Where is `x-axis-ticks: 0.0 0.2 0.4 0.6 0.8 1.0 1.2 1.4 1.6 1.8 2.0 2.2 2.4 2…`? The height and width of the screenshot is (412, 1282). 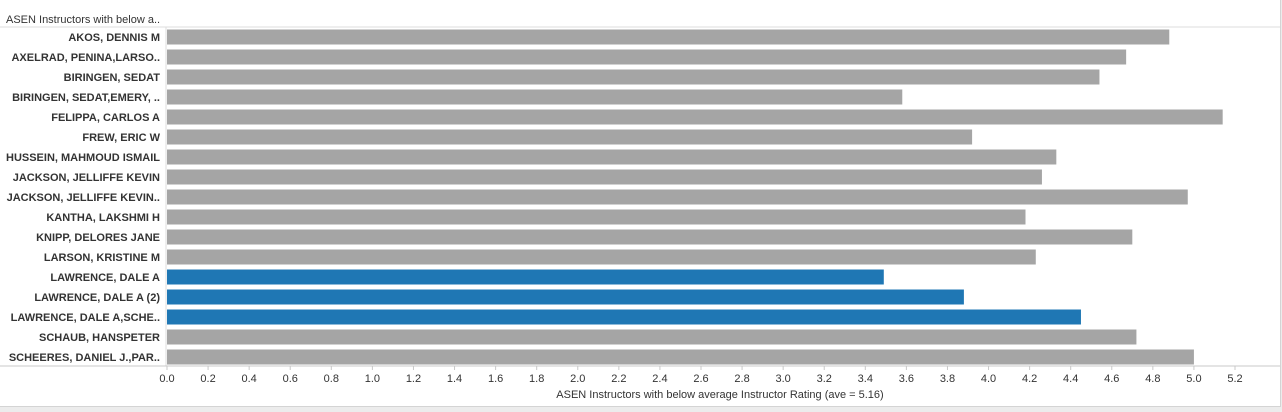 x-axis-ticks: 0.0 0.2 0.4 0.6 0.8 1.0 1.2 1.4 1.6 1.8 2.0 2.2 2.4 2… is located at coordinates (701, 375).